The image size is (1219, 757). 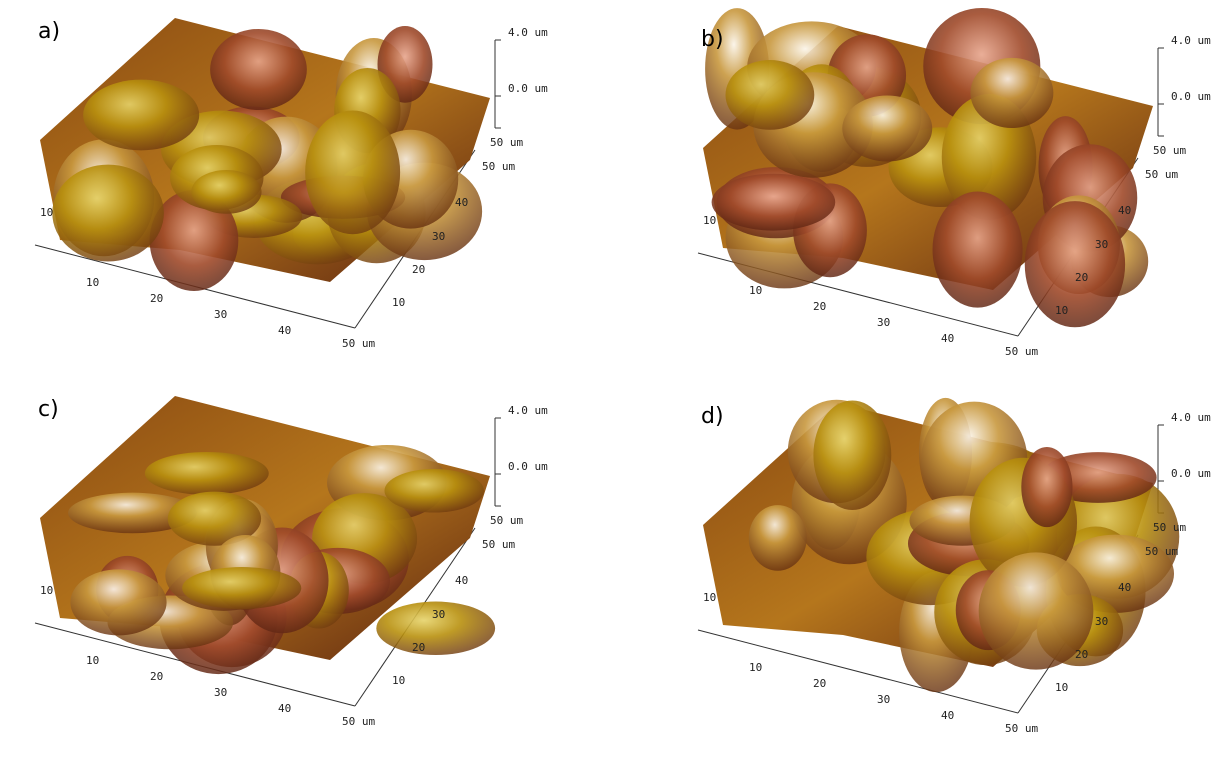 What do you see at coordinates (49, 31) in the screenshot?
I see `panel-label: a)` at bounding box center [49, 31].